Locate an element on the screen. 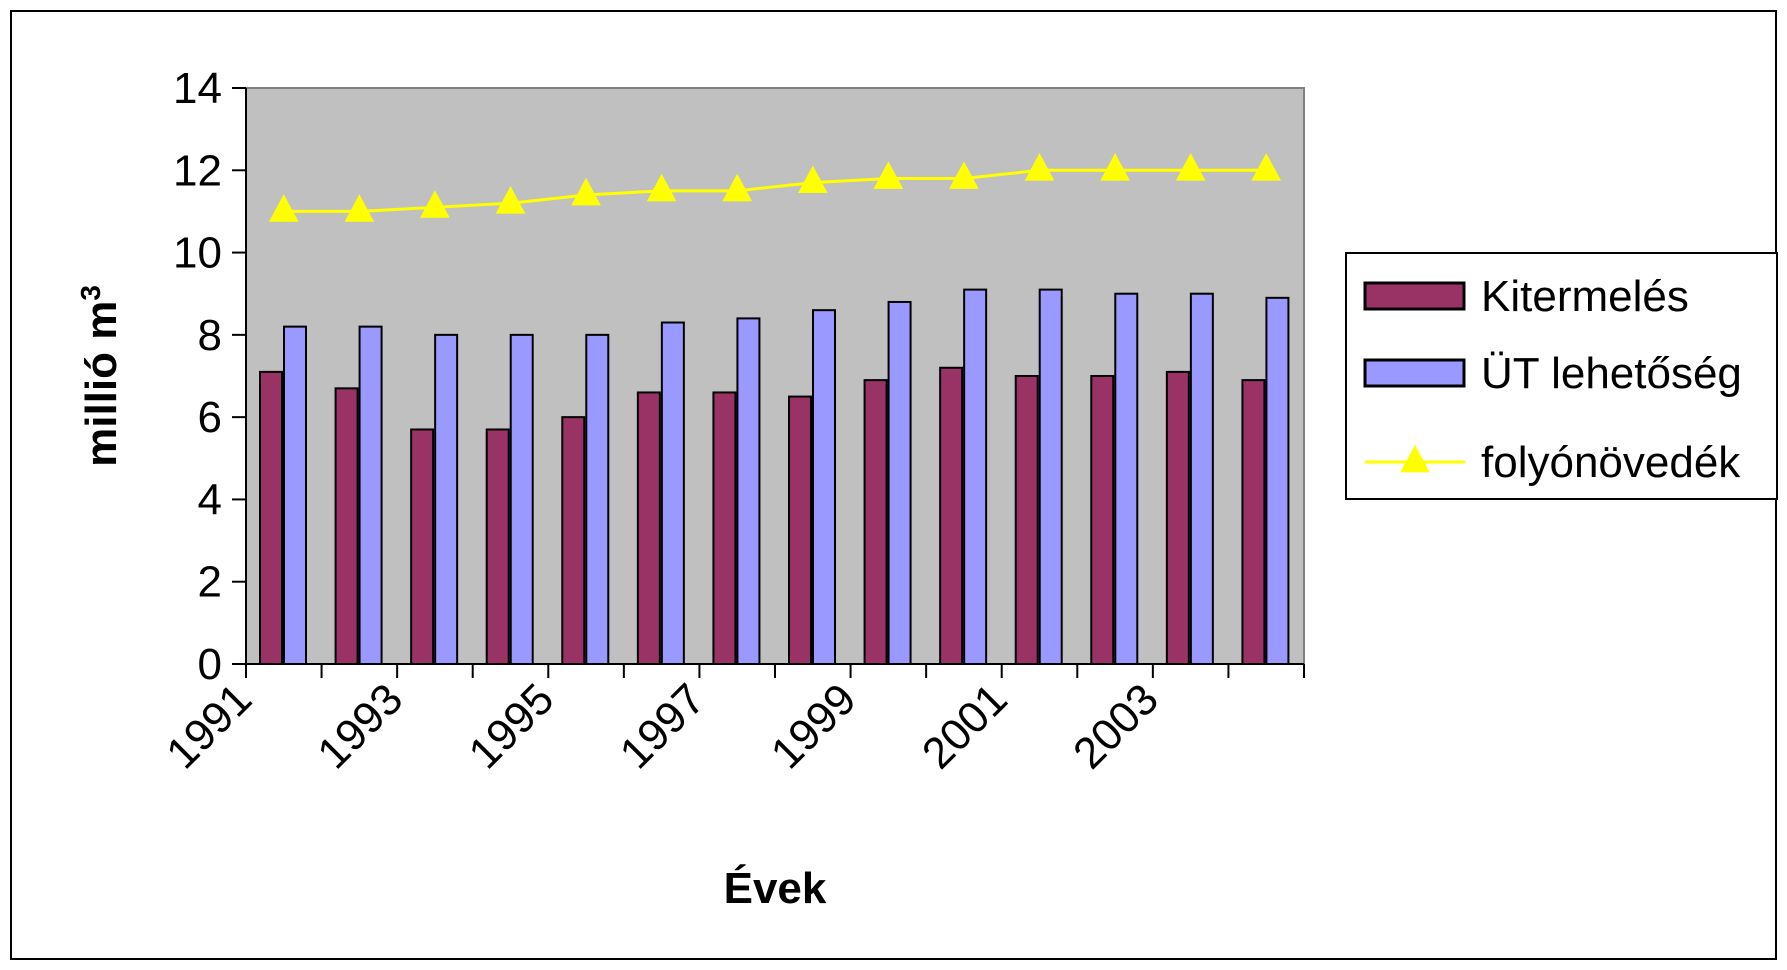 This screenshot has width=1787, height=970. y-tick-label: 6 is located at coordinates (210, 417).